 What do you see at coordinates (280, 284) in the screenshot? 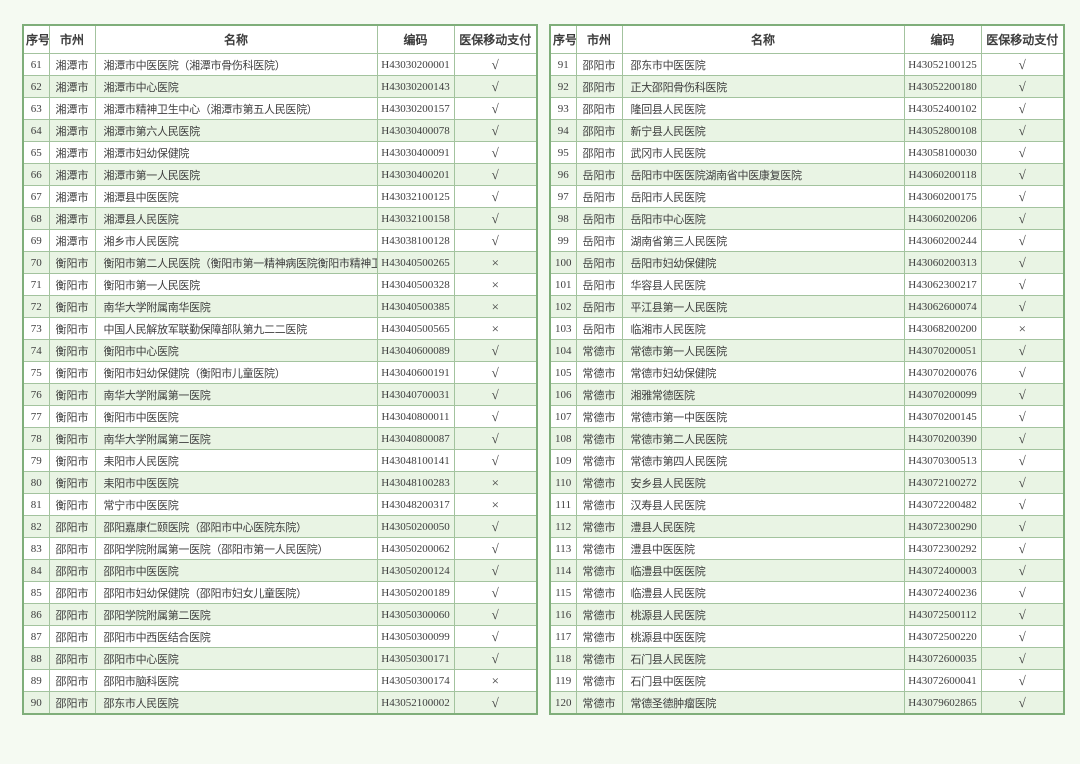
I see `table-row: 71 衡阳市 衡阳市第一人民医院 H43040500328 ×` at bounding box center [280, 284].